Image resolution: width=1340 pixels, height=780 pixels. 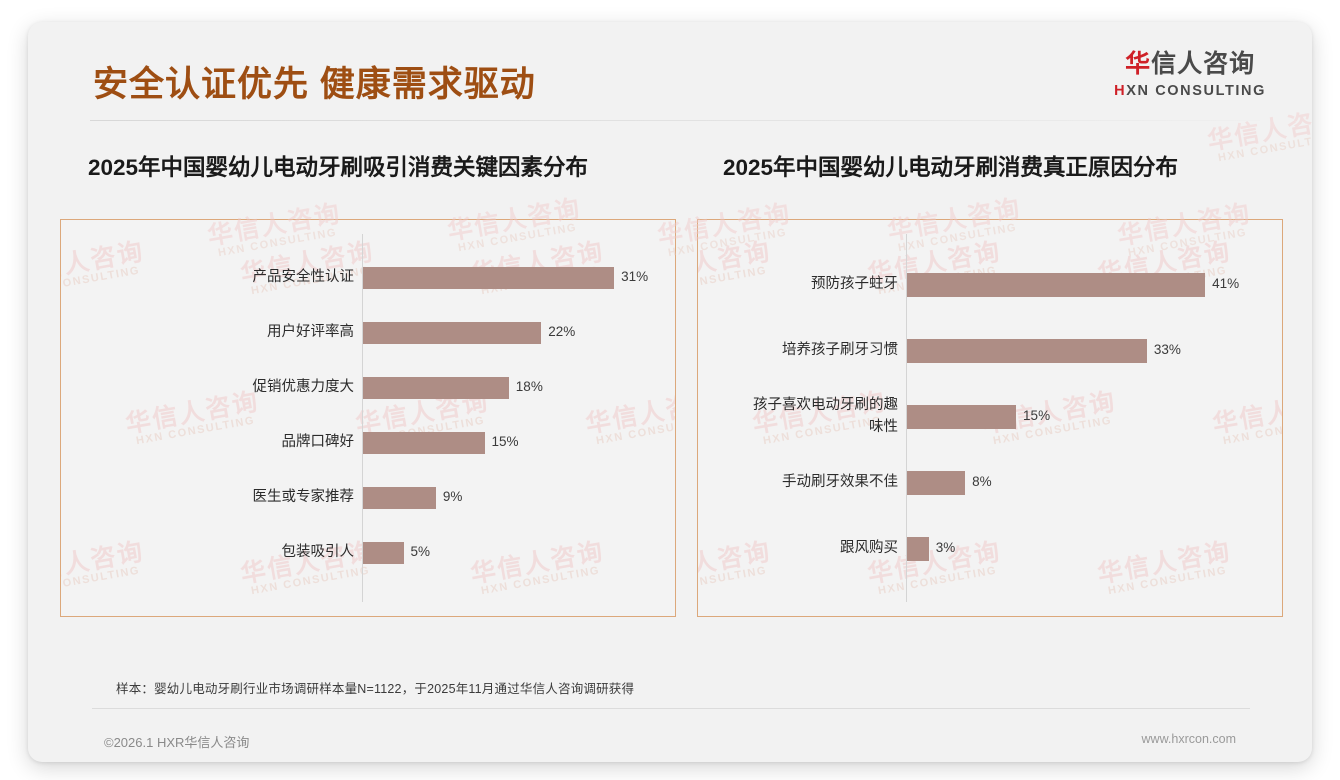 I want to click on company-logo: 华信人咨询 HXN CONSULTING, so click(x=1190, y=75).